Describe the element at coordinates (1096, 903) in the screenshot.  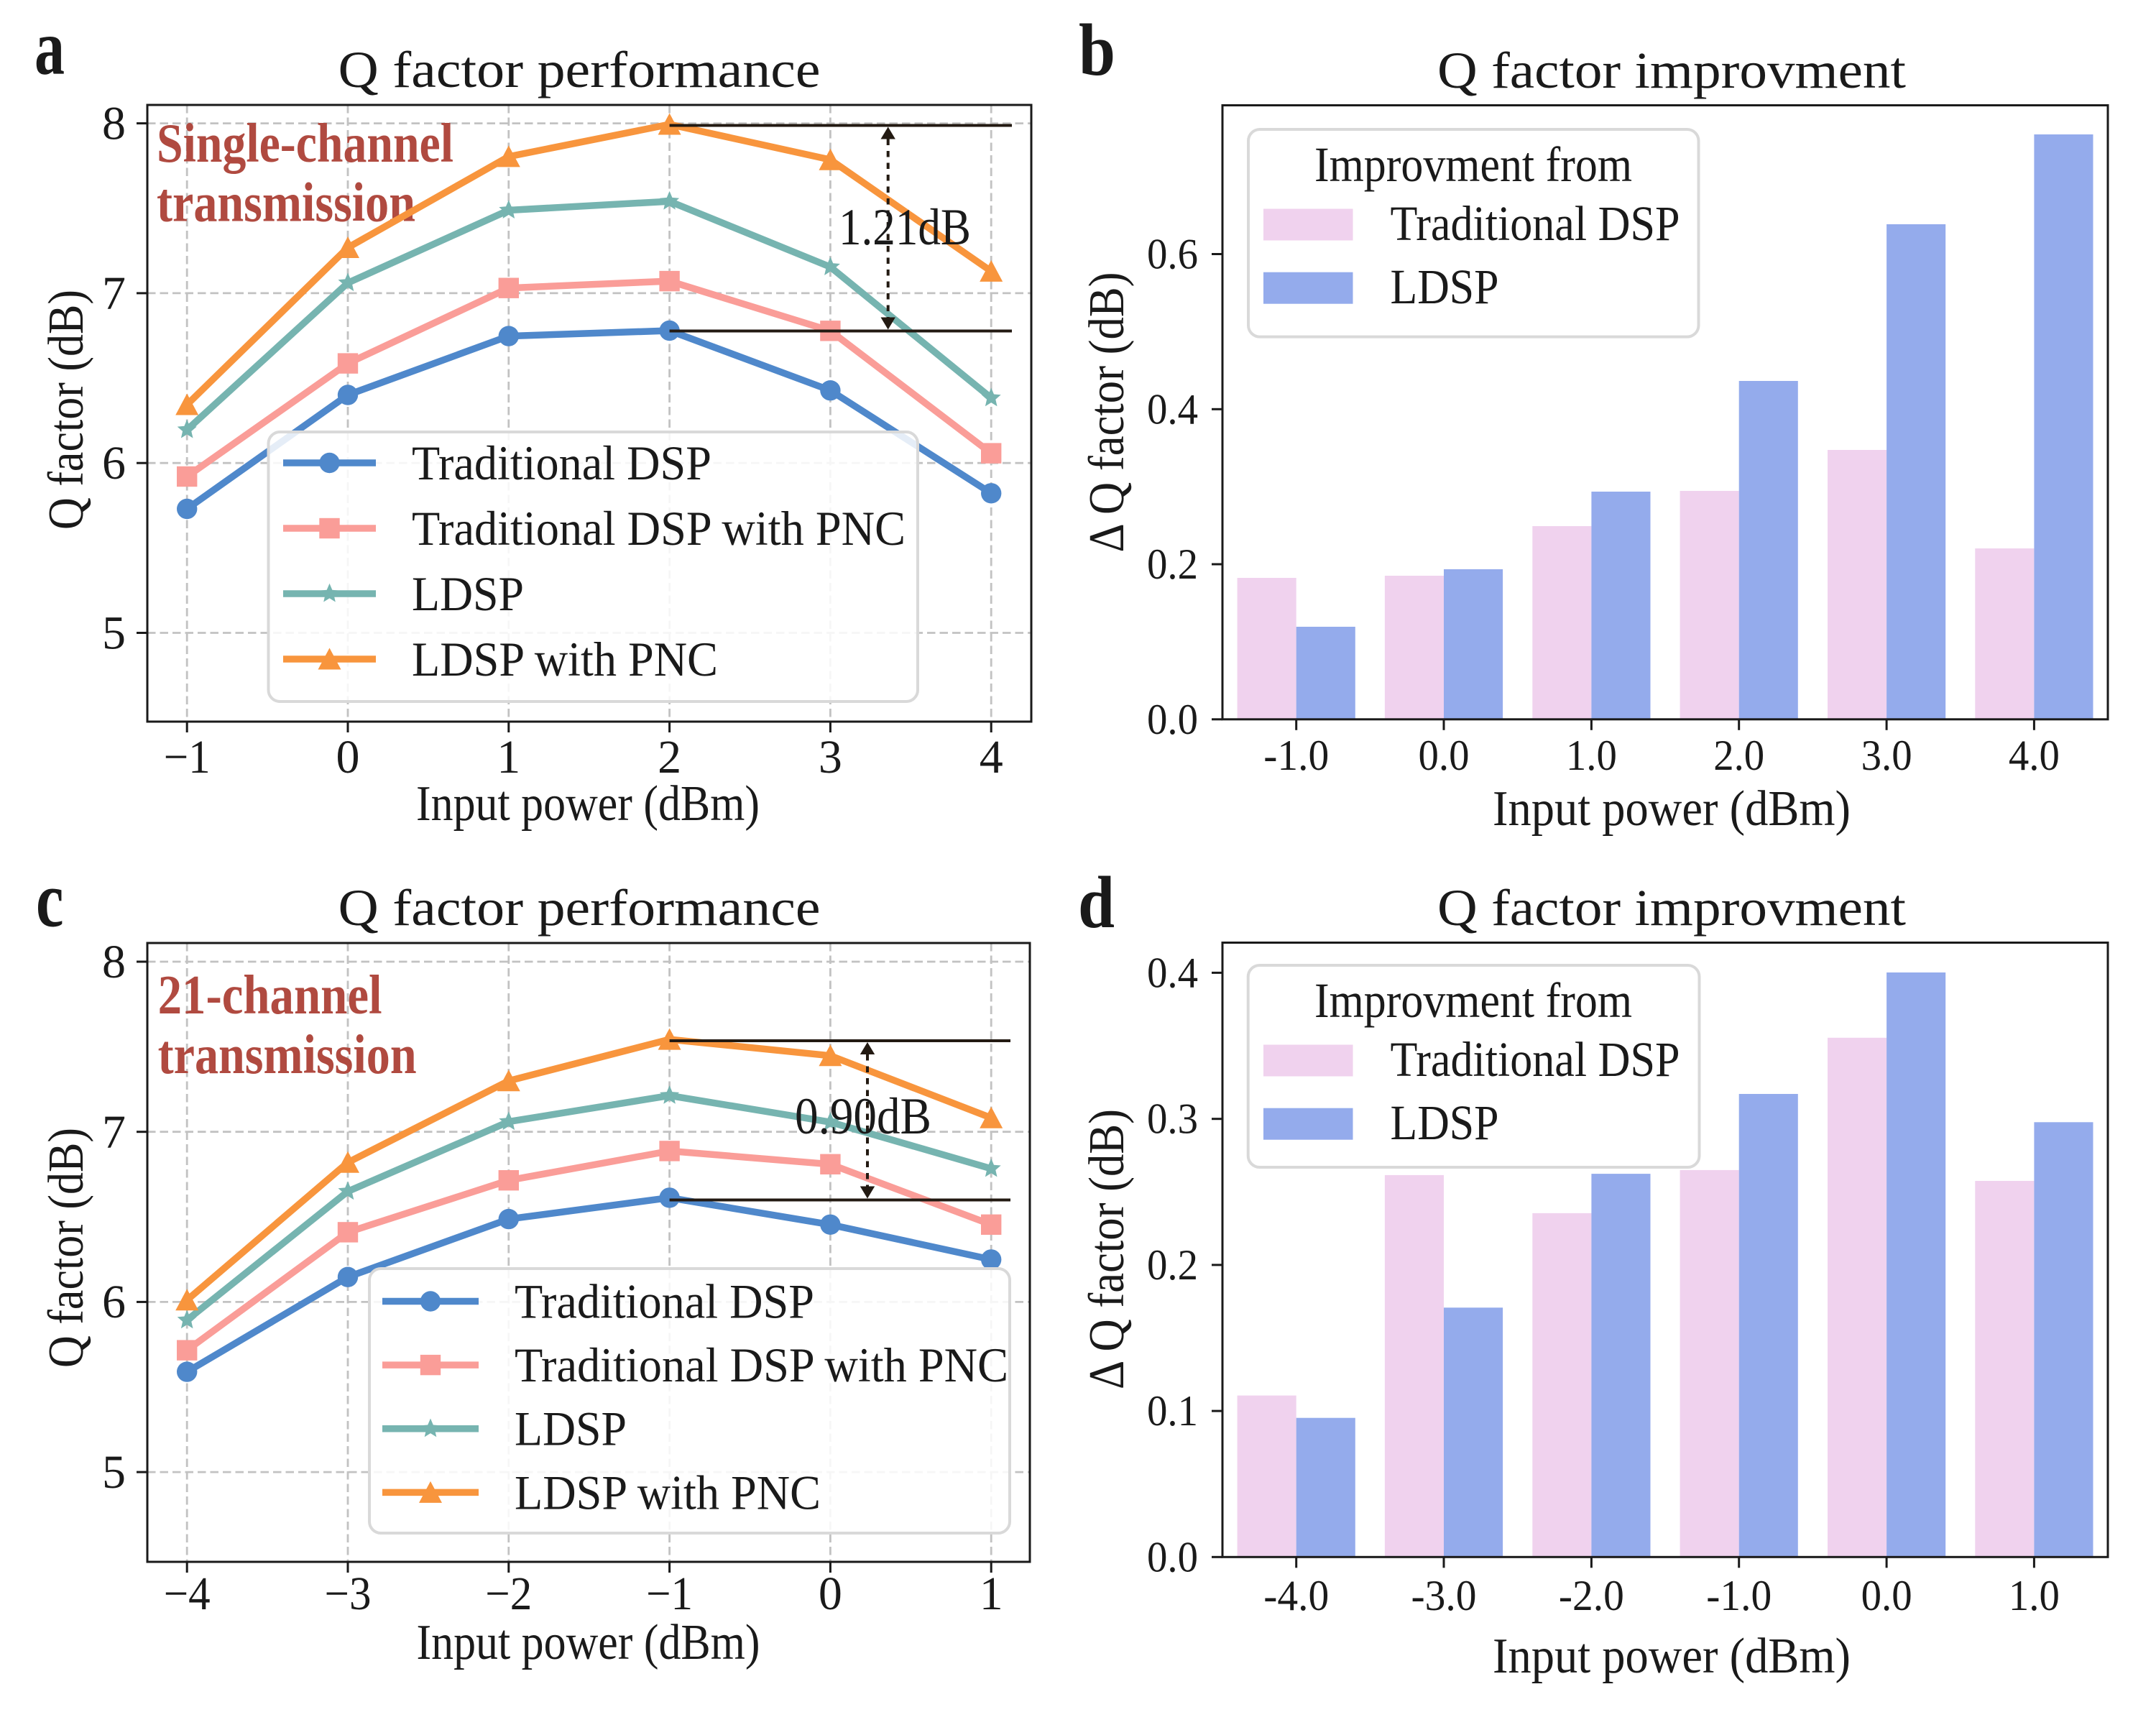
I see `svg-text: d` at that location.